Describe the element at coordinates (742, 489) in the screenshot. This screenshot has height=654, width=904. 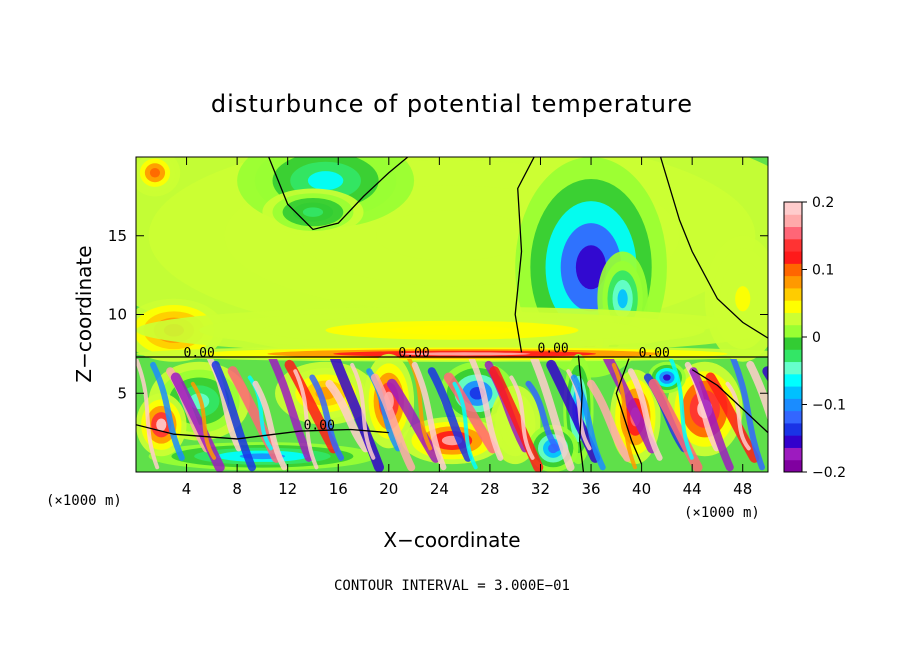
I see `x-tick-label-48: 48` at that location.